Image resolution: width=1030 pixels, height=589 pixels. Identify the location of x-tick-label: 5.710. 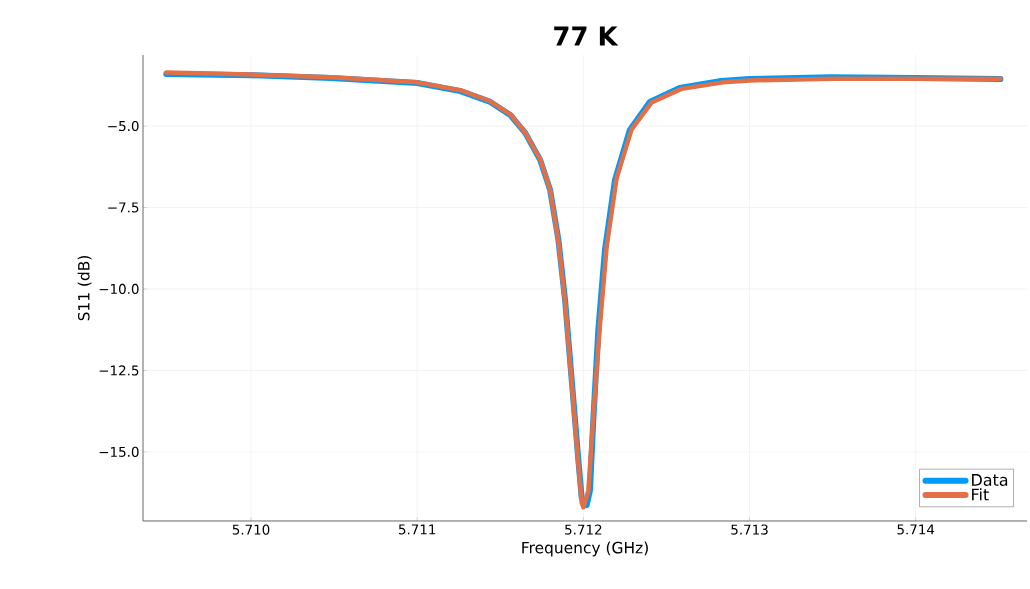
(251, 529).